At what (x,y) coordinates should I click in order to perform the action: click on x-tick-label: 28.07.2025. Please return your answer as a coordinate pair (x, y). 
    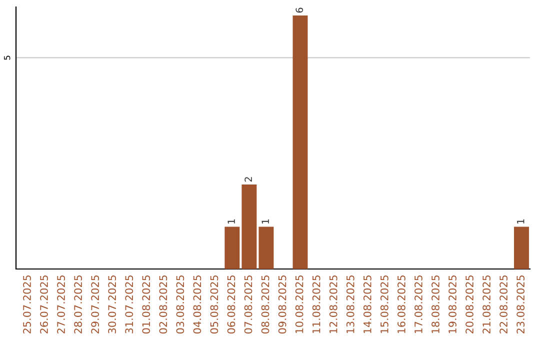
    Looking at the image, I should click on (78, 304).